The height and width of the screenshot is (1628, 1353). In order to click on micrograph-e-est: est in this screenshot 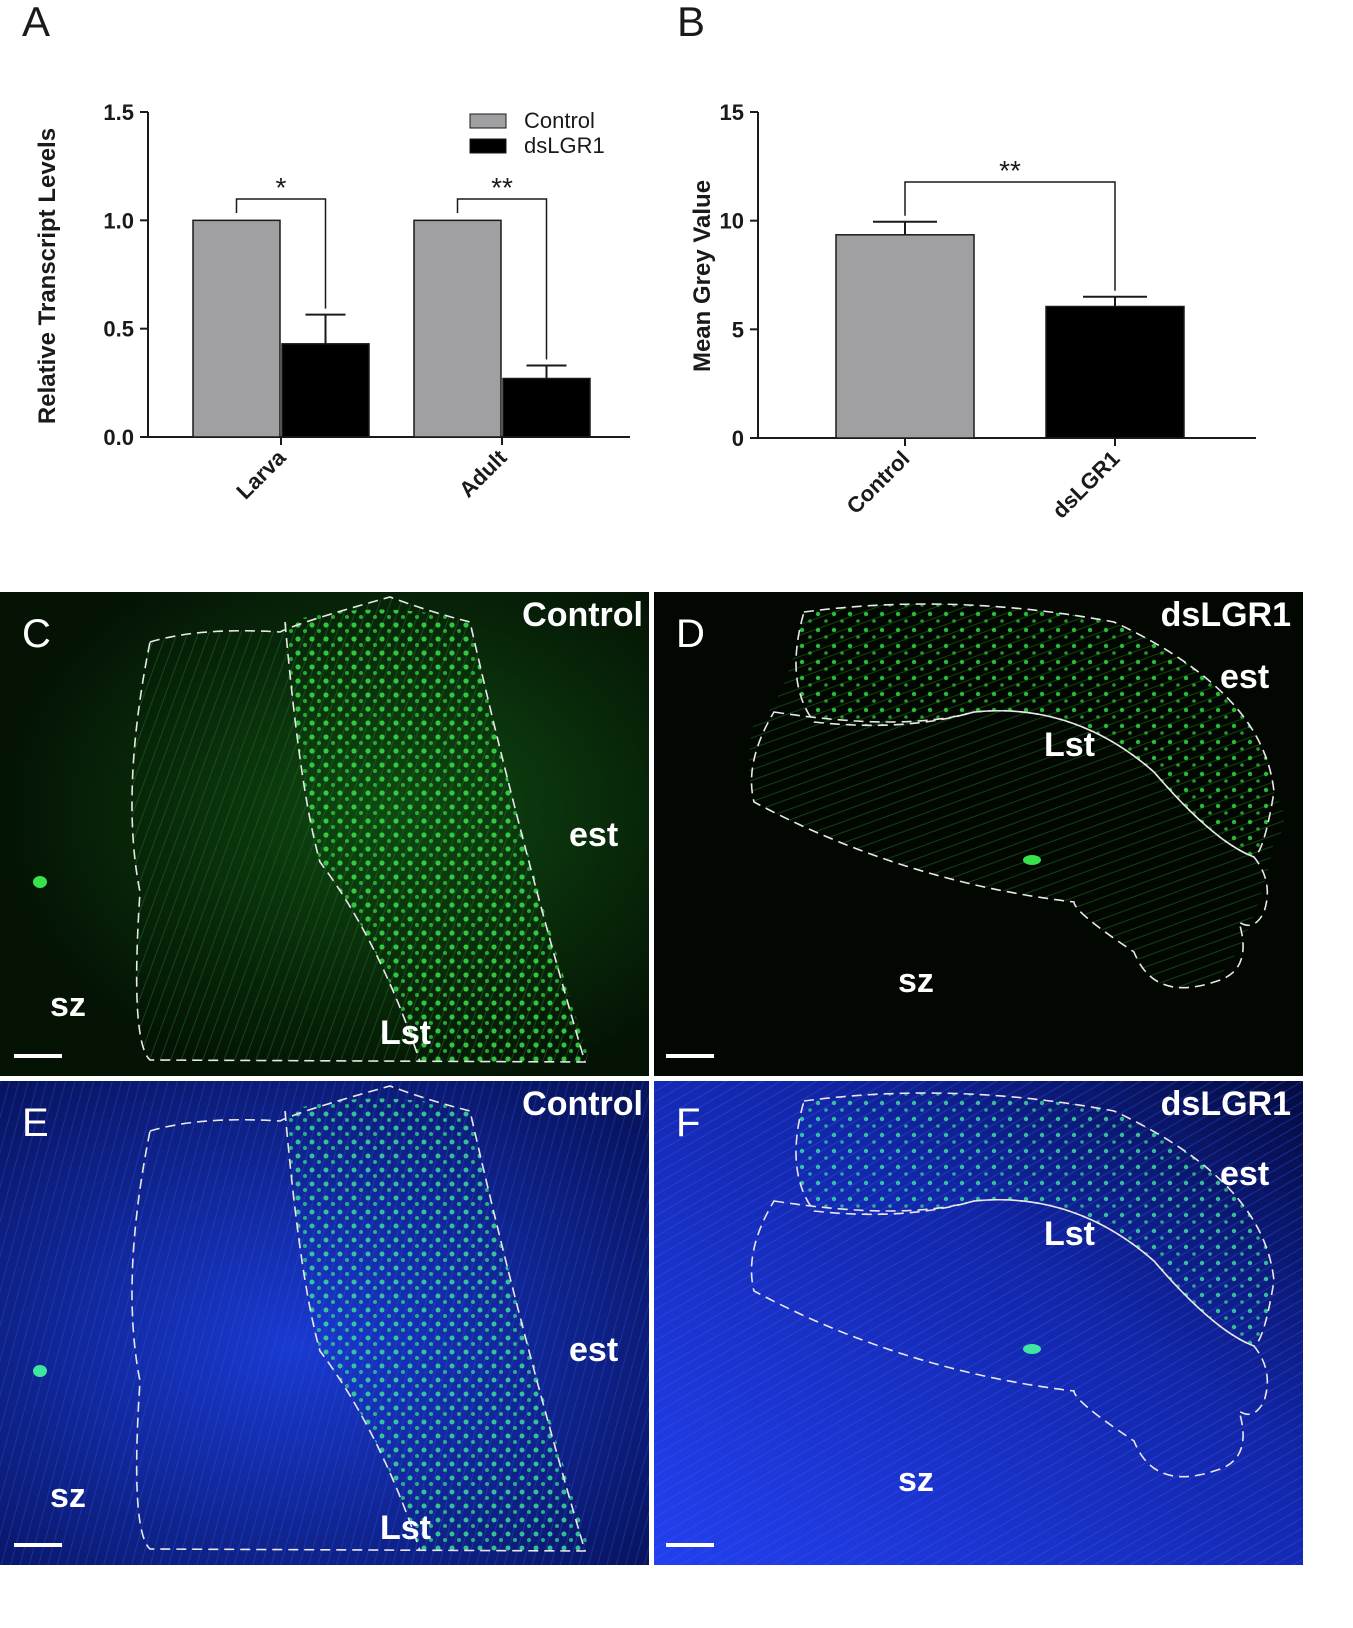, I will do `click(594, 1350)`.